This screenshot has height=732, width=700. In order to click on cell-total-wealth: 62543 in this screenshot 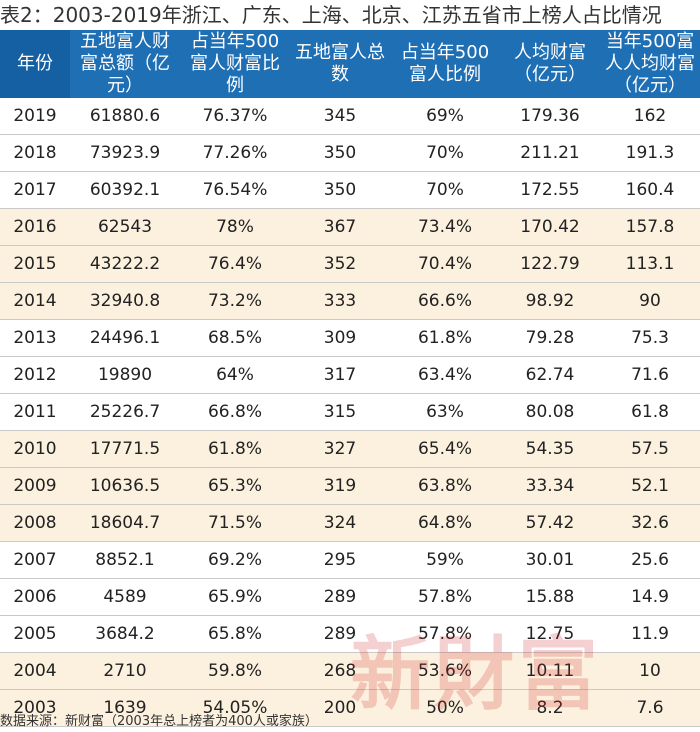, I will do `click(125, 227)`.